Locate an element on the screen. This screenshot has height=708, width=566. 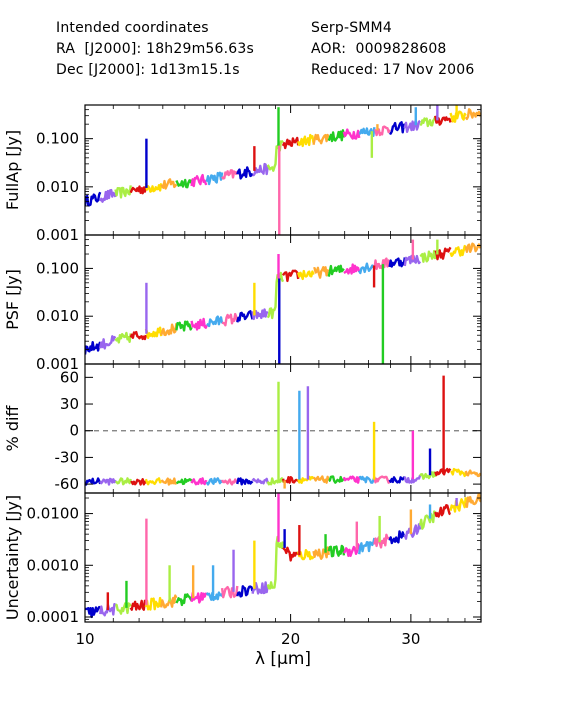
panel-0-ylabel: FullAp [Jy] is located at coordinates (12, 170).